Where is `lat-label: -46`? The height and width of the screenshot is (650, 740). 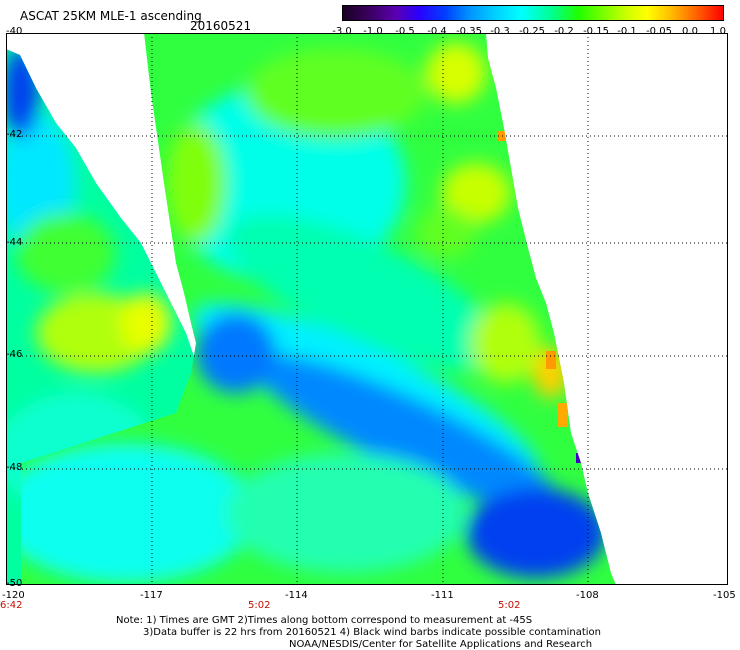
lat-label: -46 is located at coordinates (14, 354).